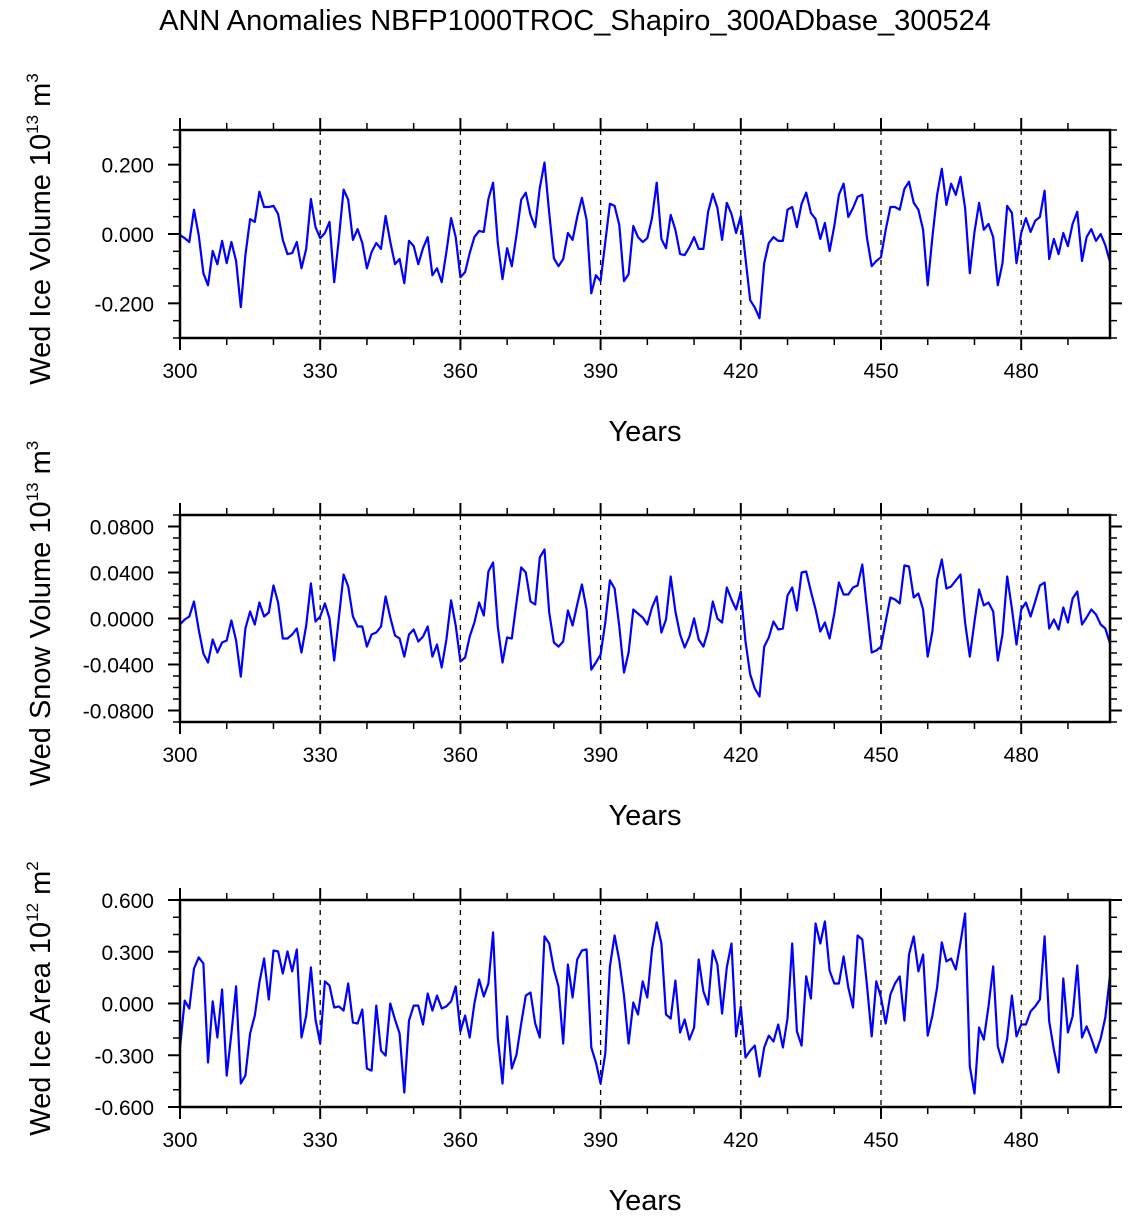  I want to click on y-tick-label: 0.200, so click(127, 166).